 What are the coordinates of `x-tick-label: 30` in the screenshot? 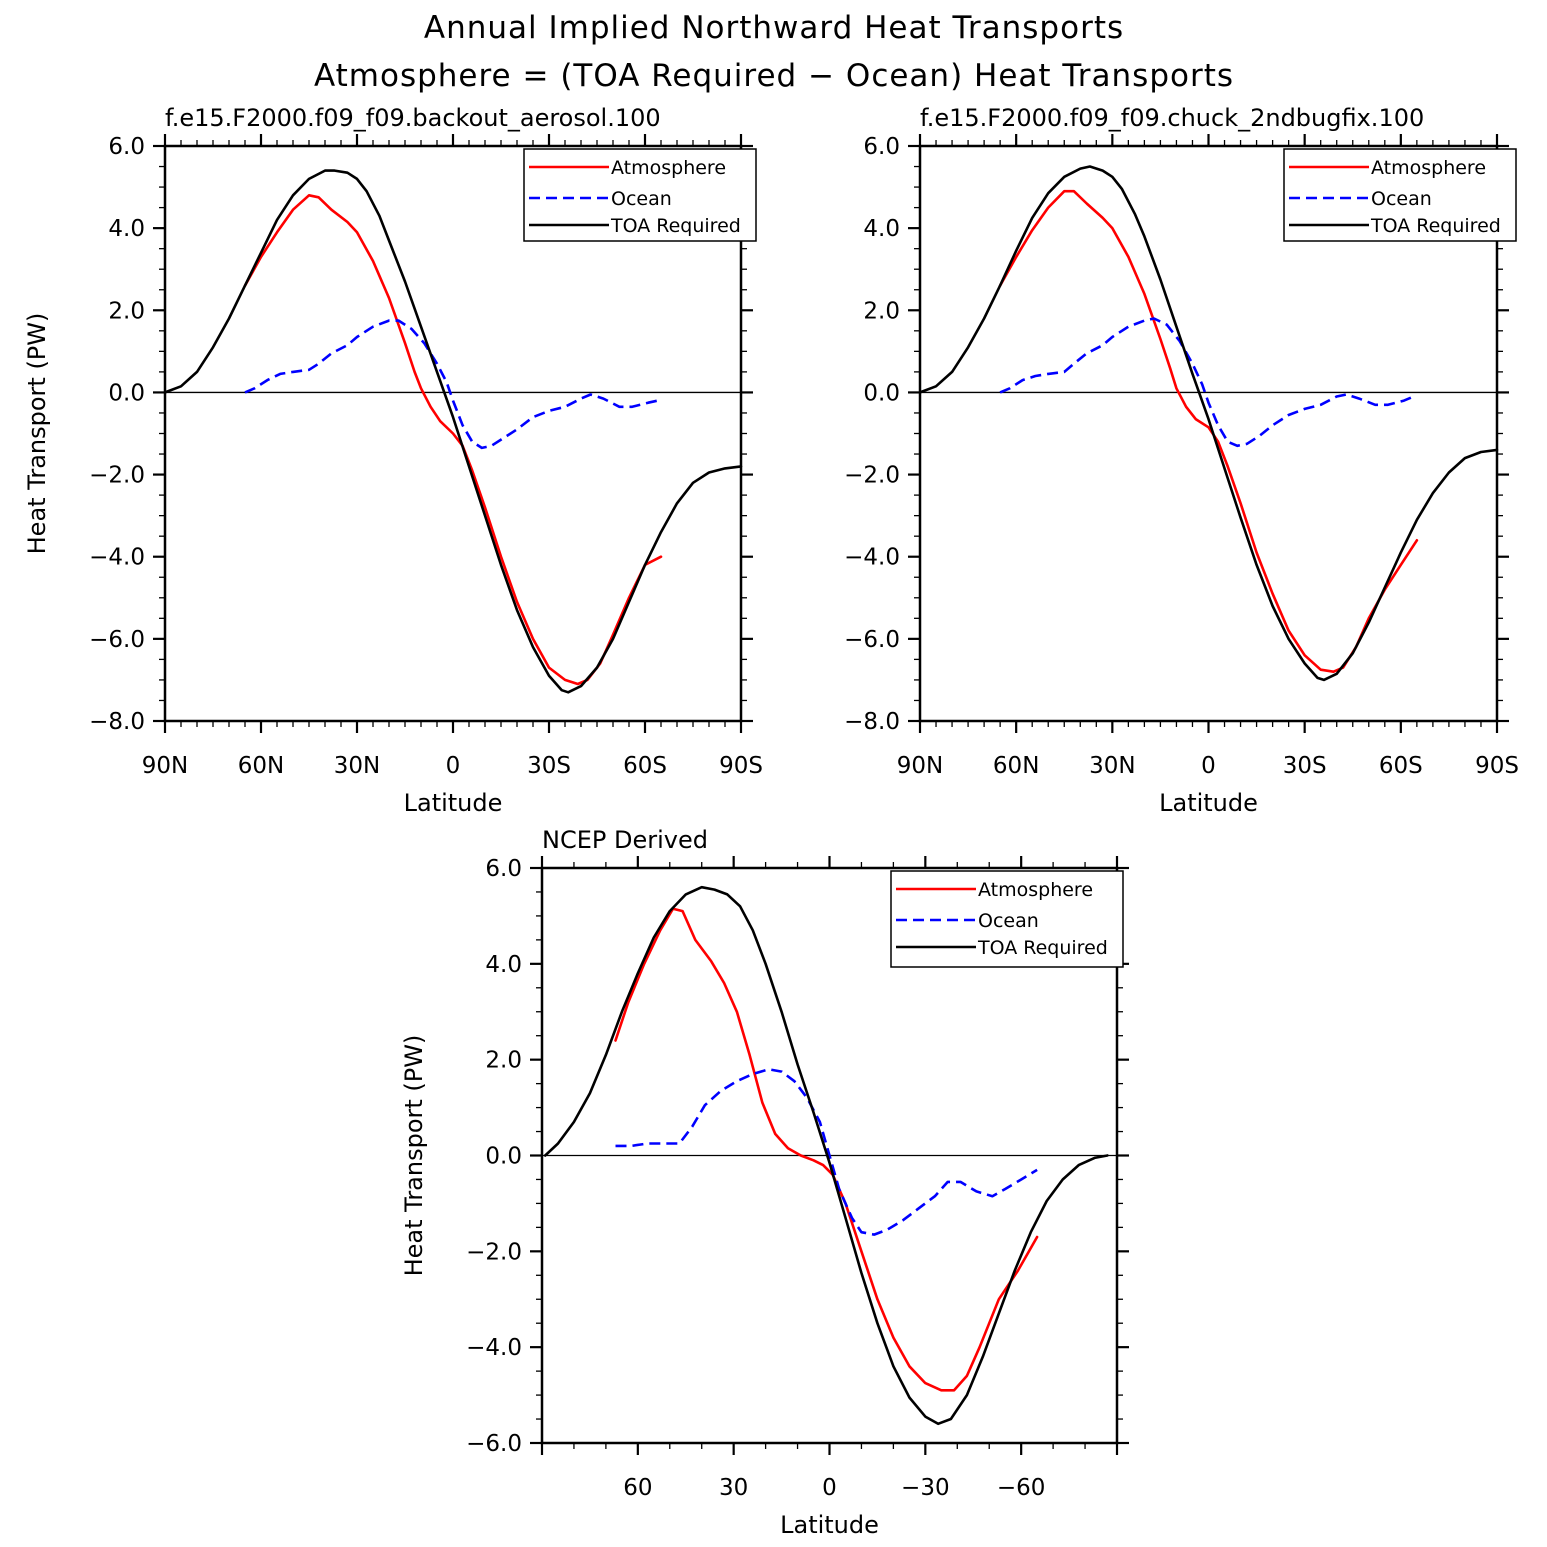 It's located at (733, 1488).